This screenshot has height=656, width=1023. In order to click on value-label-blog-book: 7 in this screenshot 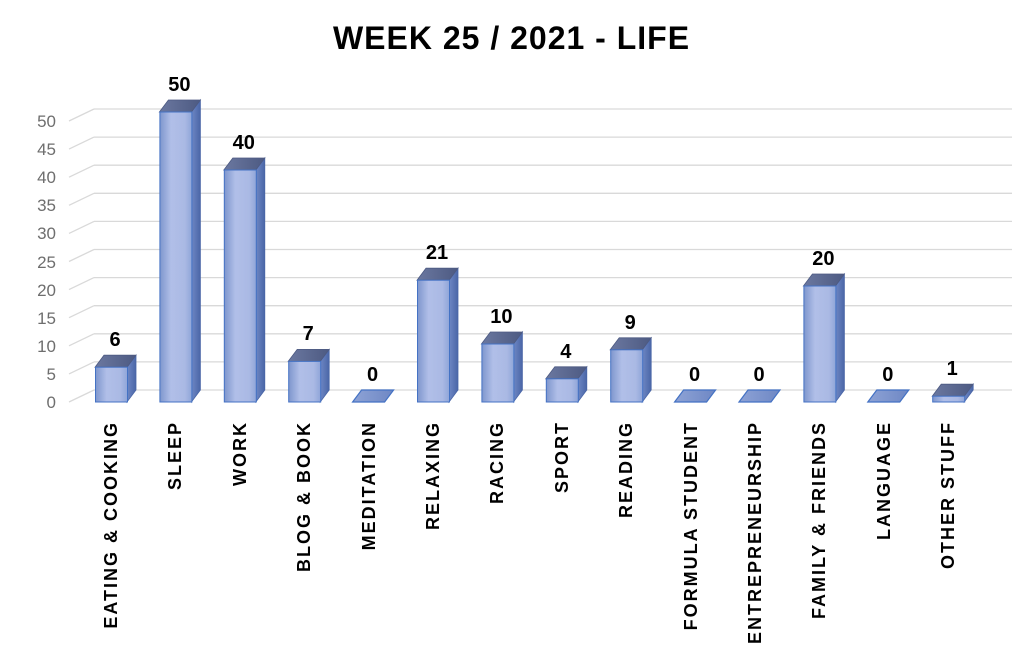, I will do `click(308, 334)`.